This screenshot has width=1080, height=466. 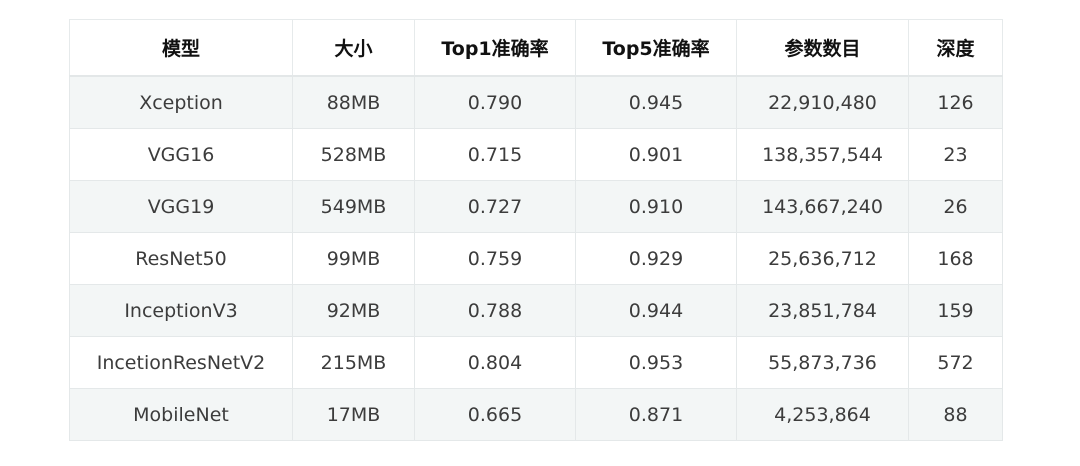 I want to click on cell-params: 143,667,240, so click(x=822, y=206).